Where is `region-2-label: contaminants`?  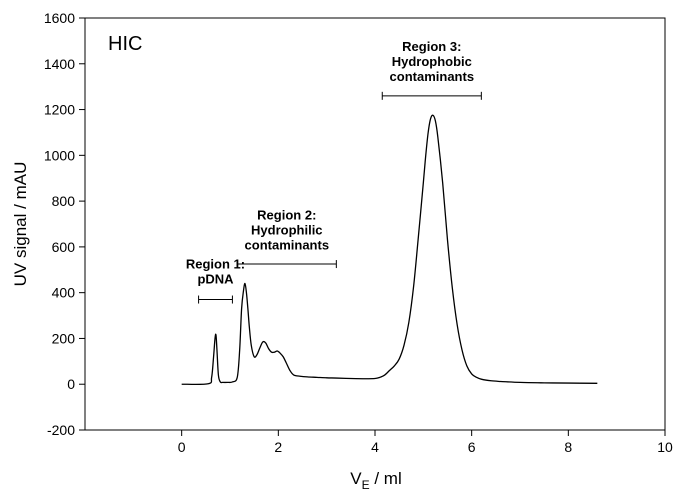
region-2-label: contaminants is located at coordinates (287, 244).